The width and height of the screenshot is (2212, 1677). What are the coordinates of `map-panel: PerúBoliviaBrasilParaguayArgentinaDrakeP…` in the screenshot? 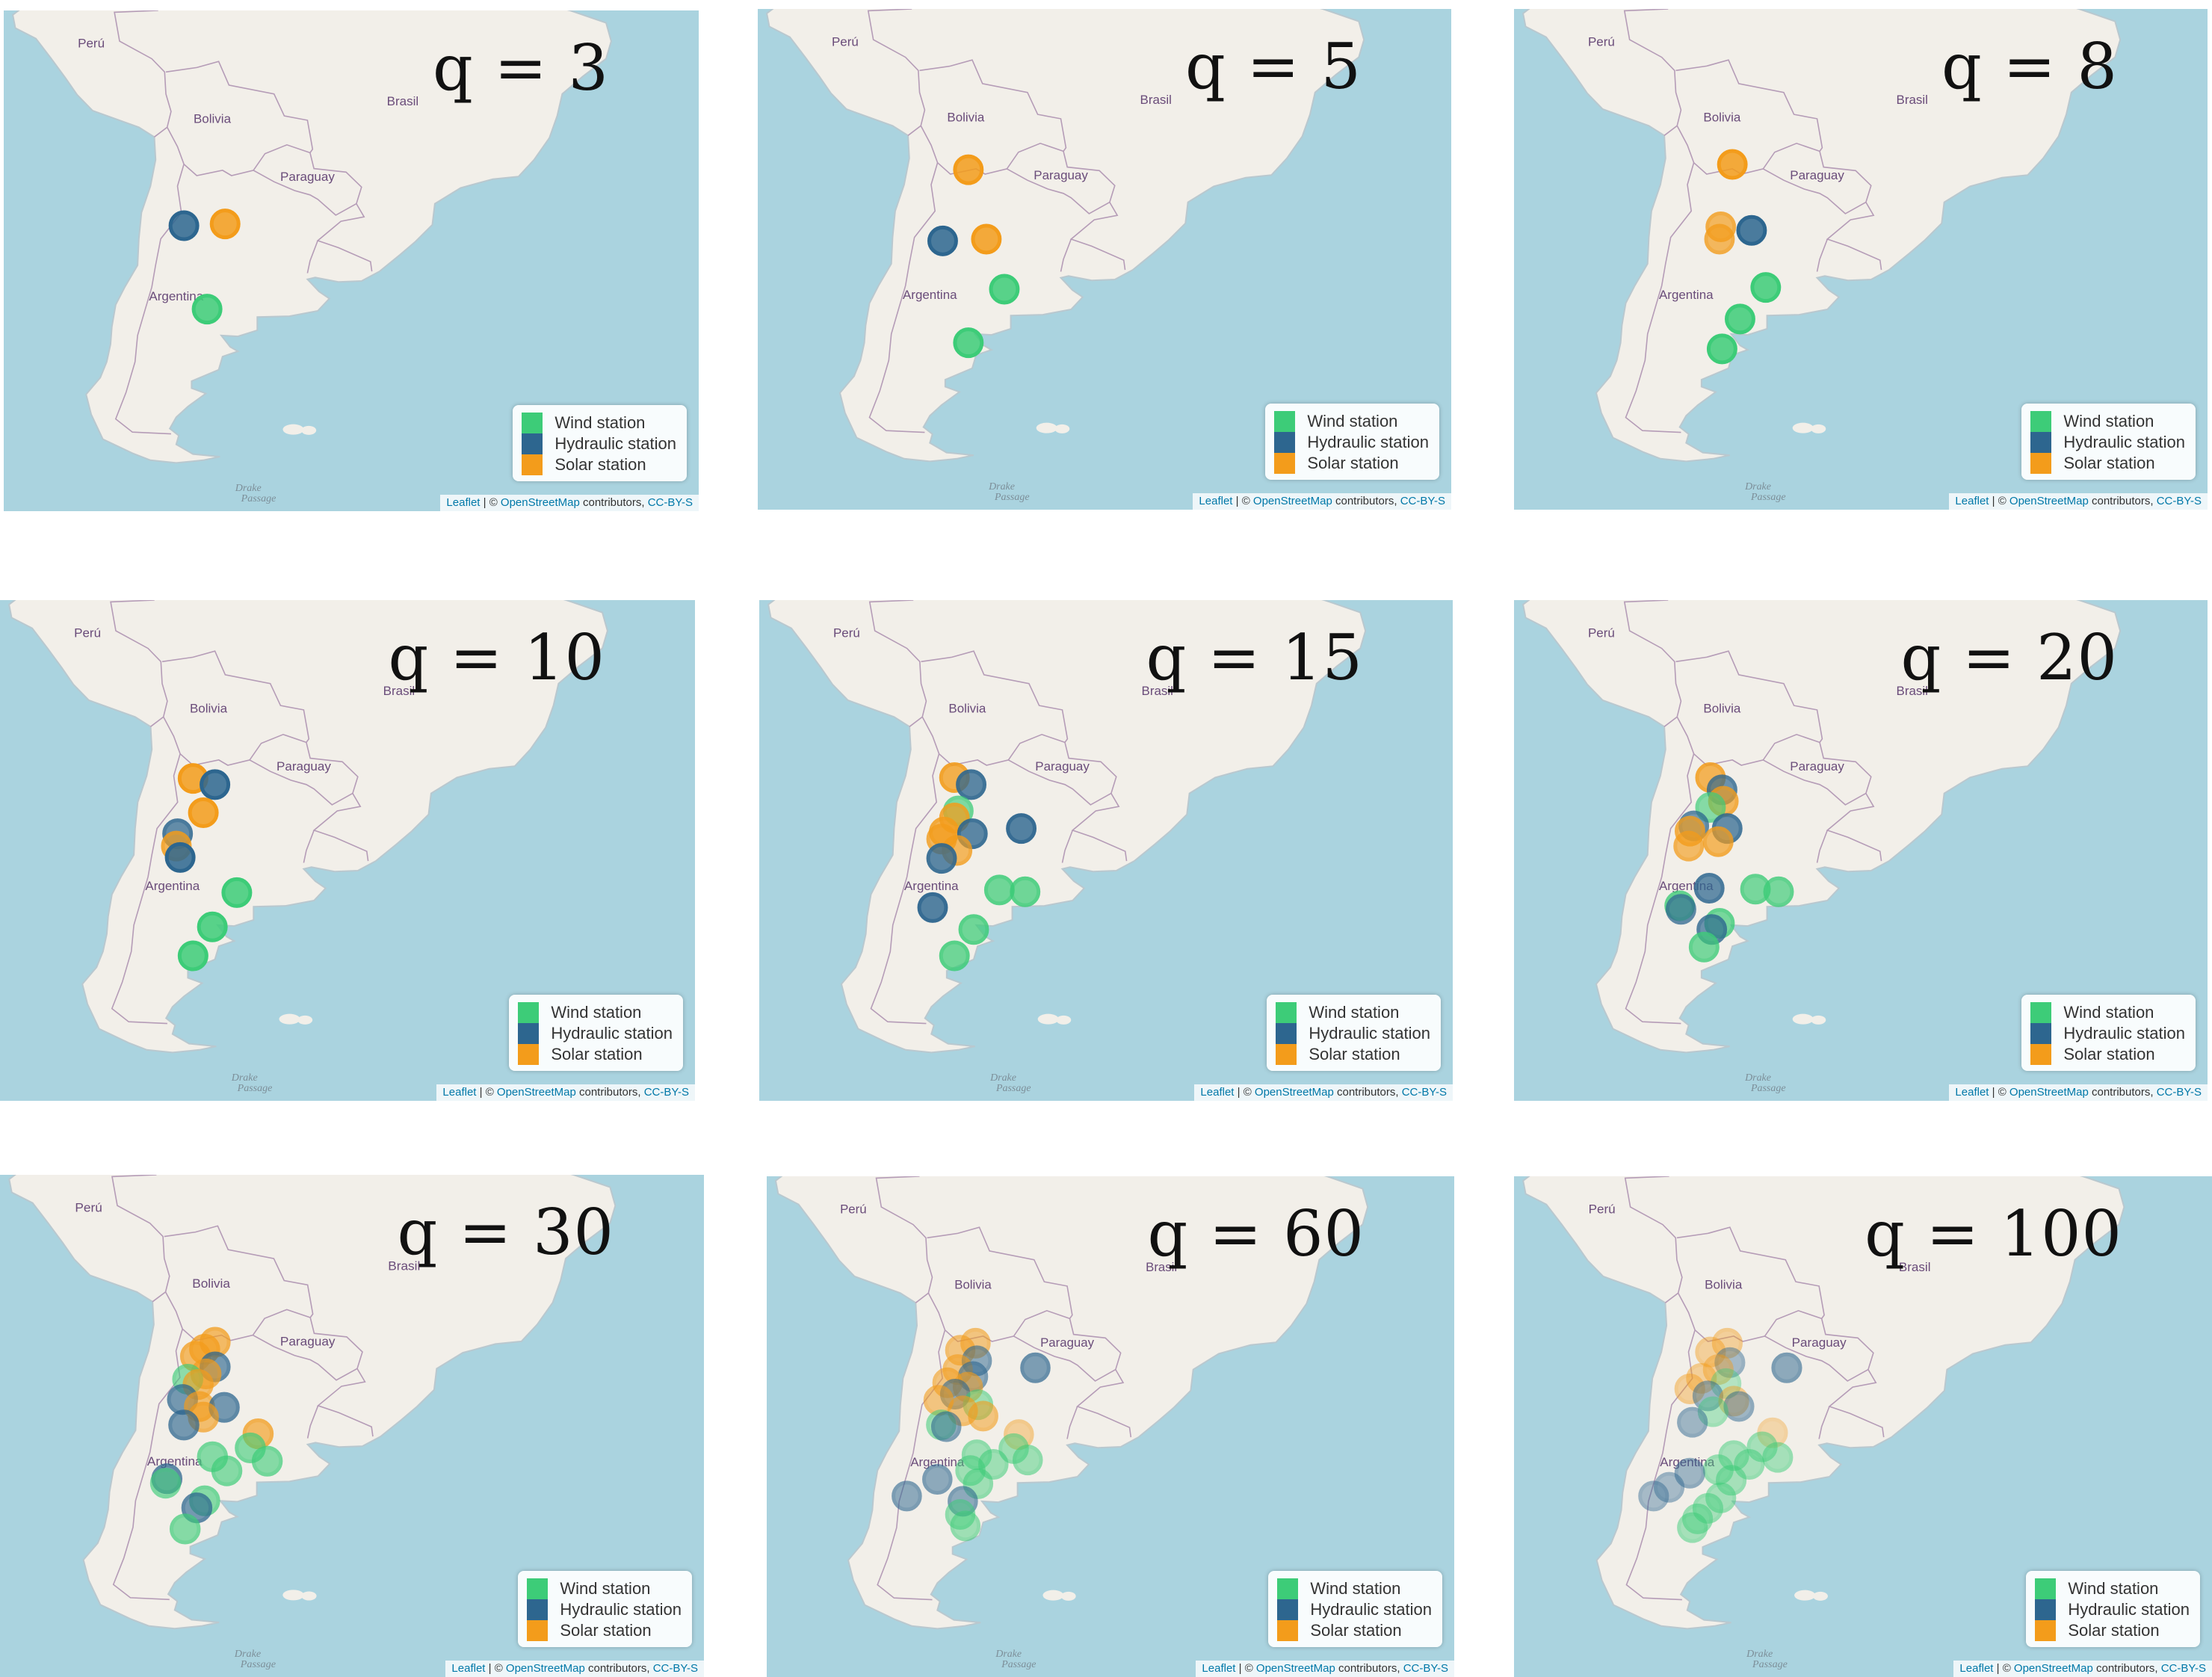 It's located at (1863, 1426).